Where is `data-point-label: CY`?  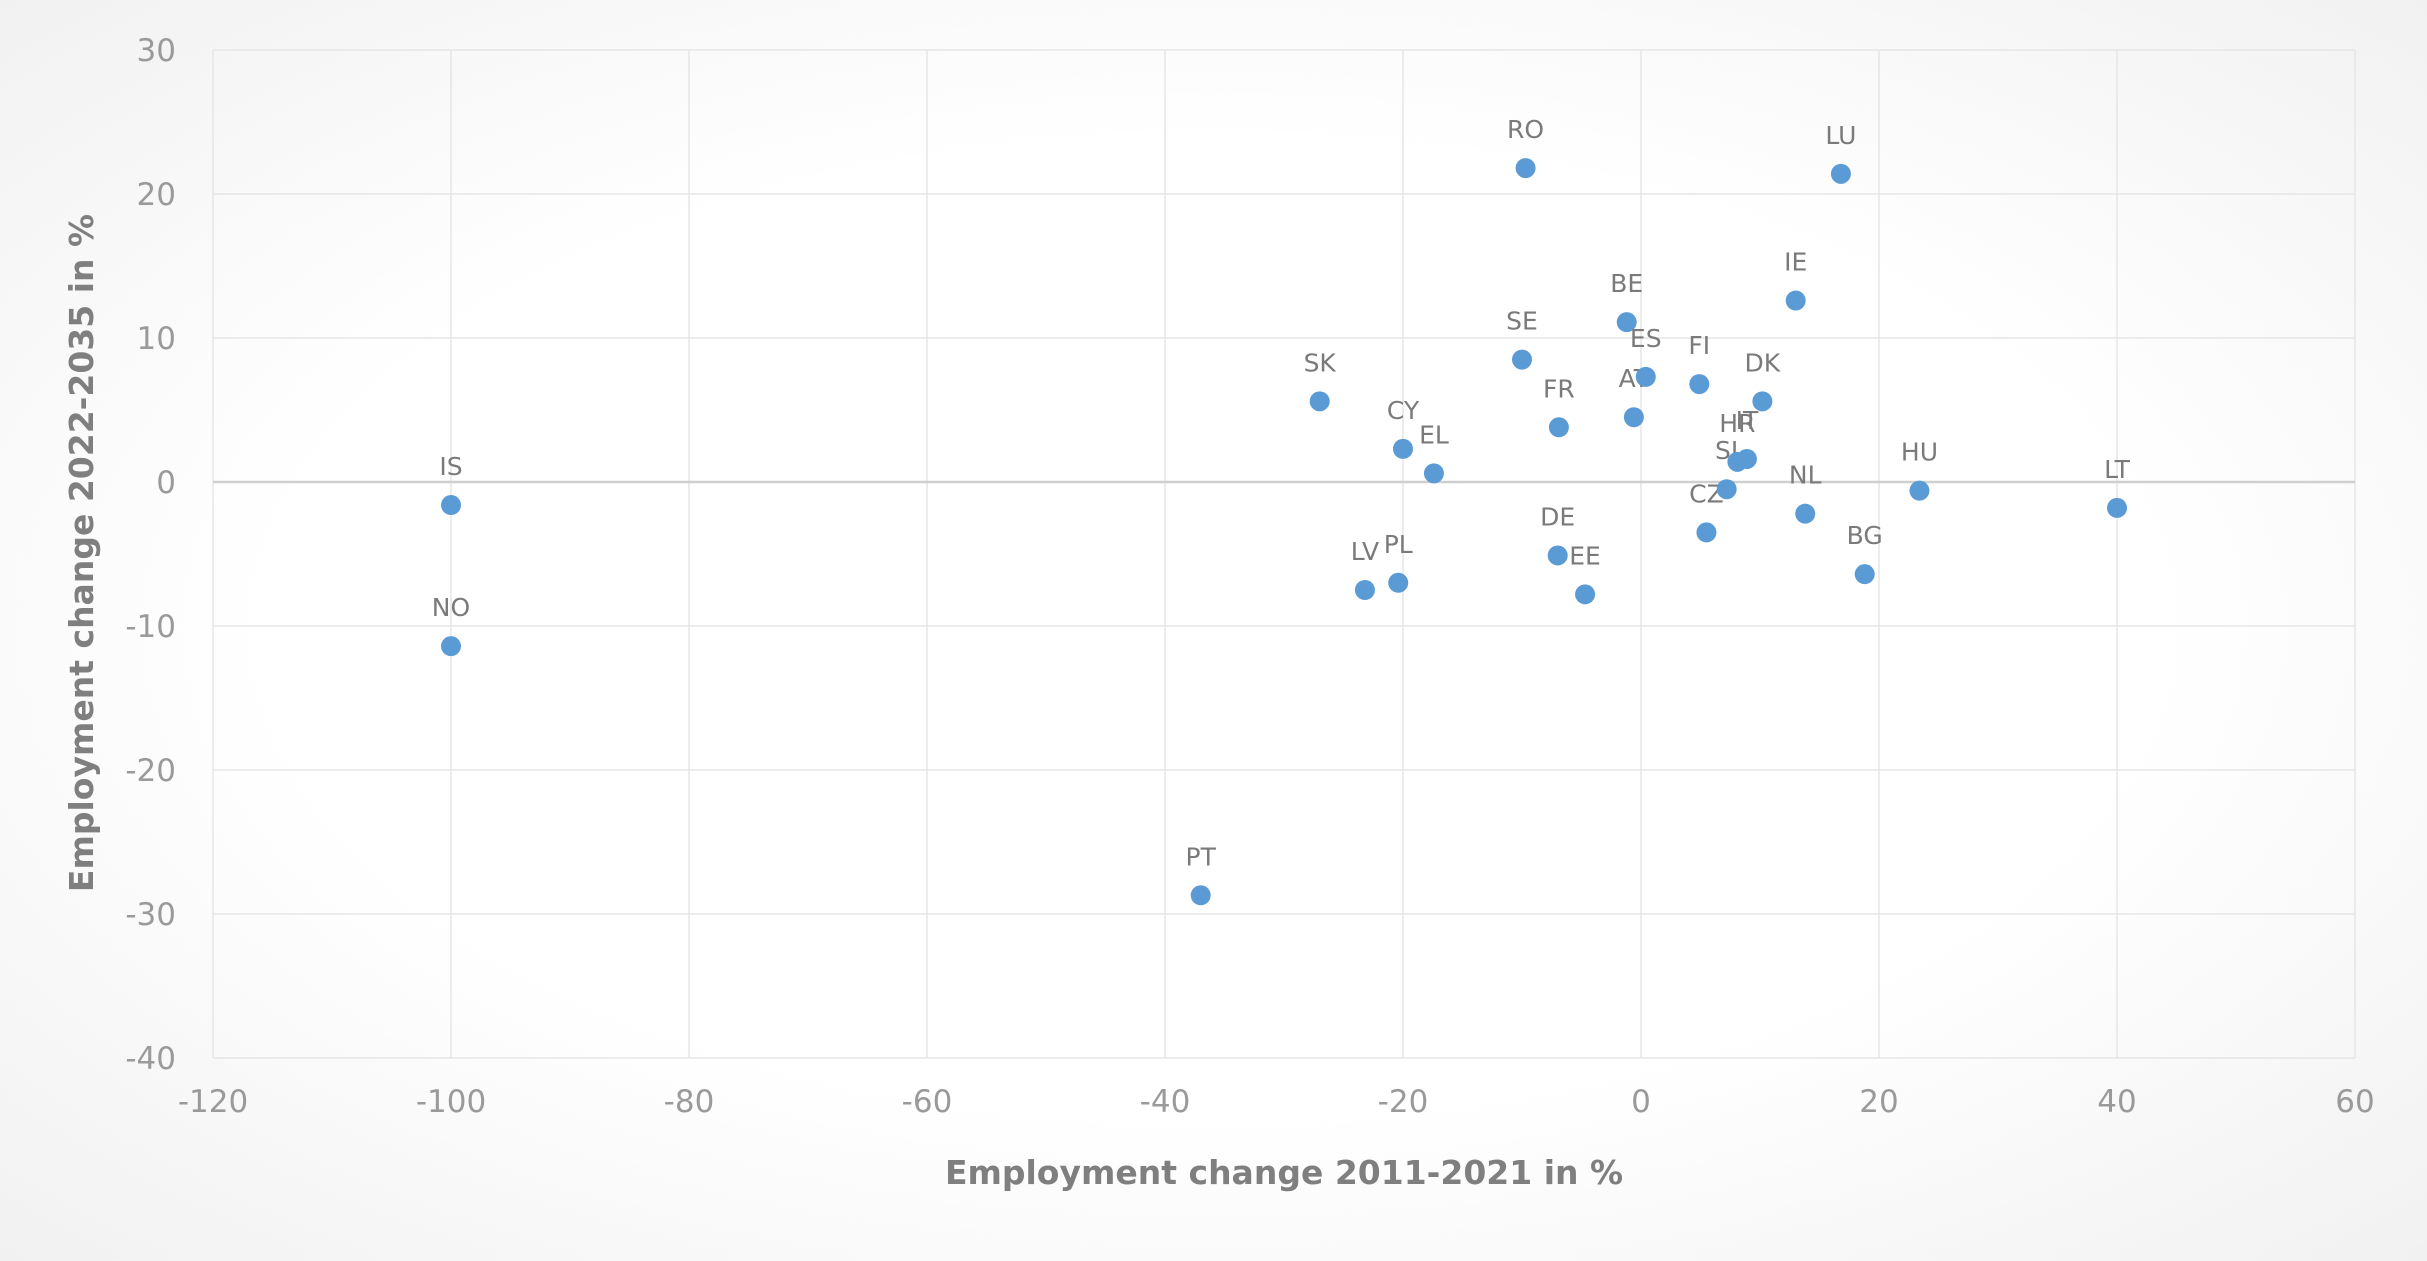
data-point-label: CY is located at coordinates (1403, 410).